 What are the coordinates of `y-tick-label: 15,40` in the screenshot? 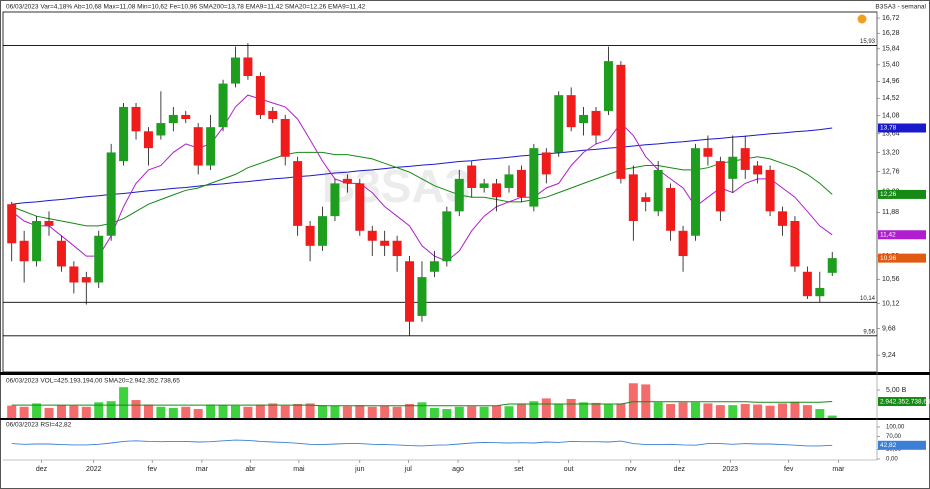 It's located at (891, 65).